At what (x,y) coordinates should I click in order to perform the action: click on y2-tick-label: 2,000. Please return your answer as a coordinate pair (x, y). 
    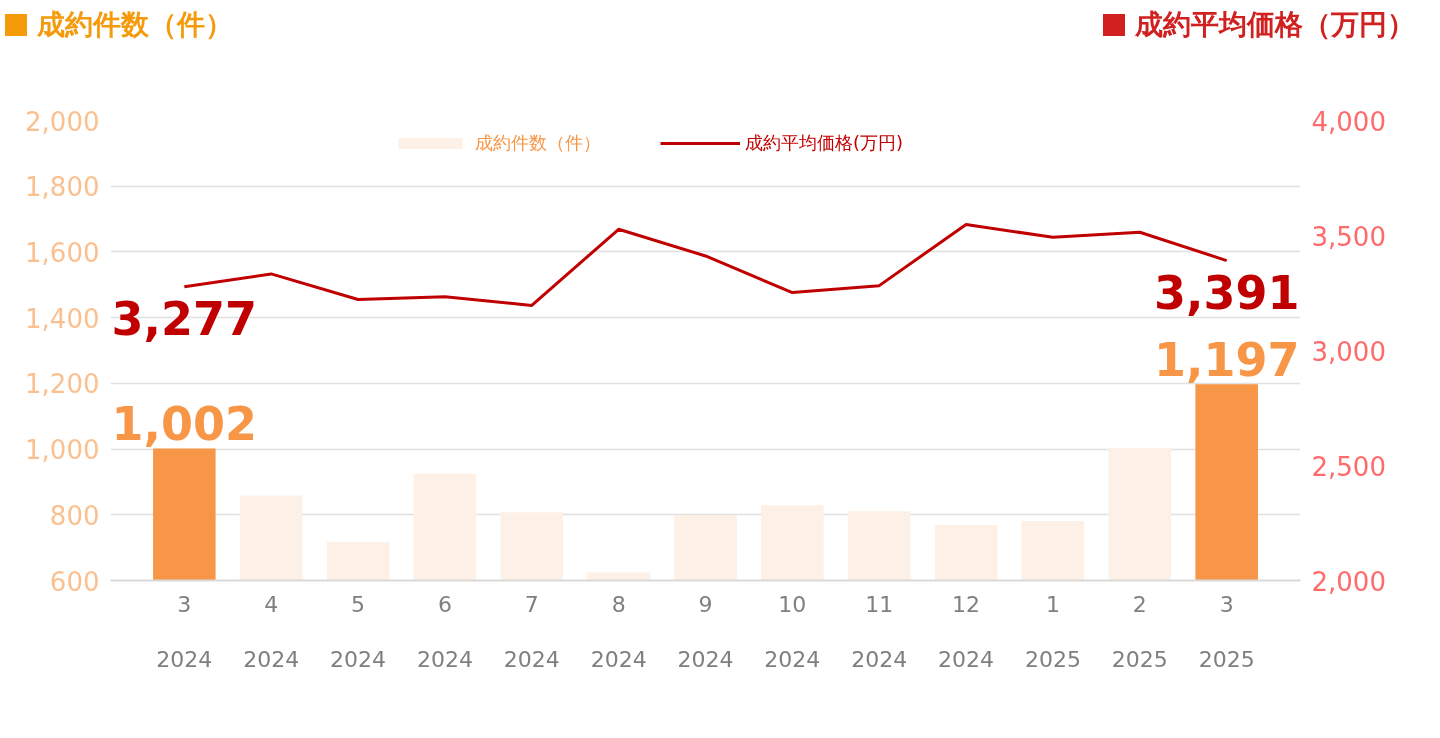
    Looking at the image, I should click on (1348, 581).